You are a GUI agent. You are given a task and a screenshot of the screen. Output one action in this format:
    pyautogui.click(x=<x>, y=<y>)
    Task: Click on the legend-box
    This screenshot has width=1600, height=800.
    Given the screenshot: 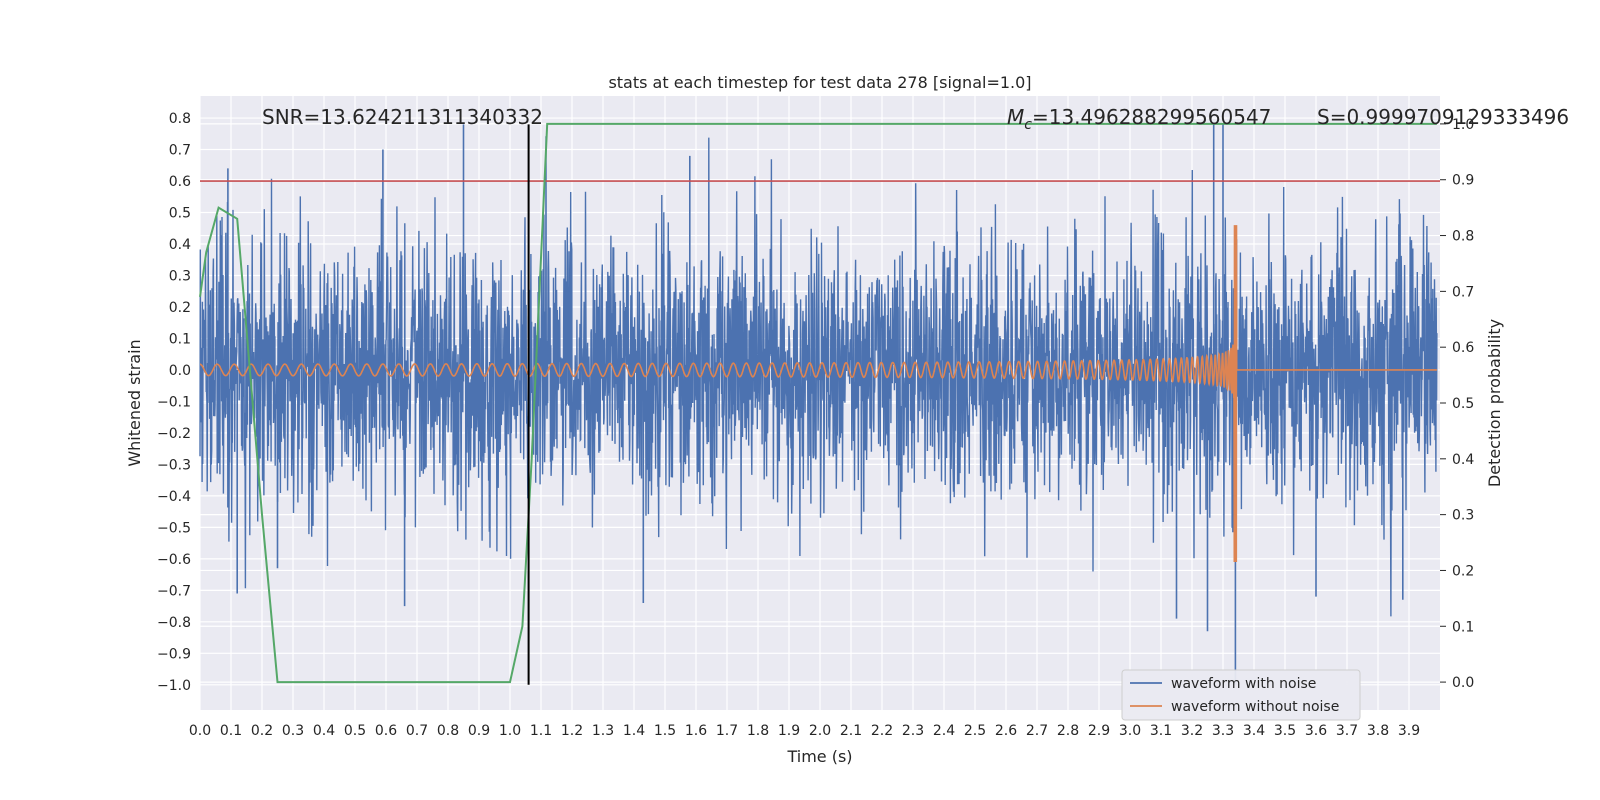 What is the action you would take?
    pyautogui.click(x=1241, y=695)
    